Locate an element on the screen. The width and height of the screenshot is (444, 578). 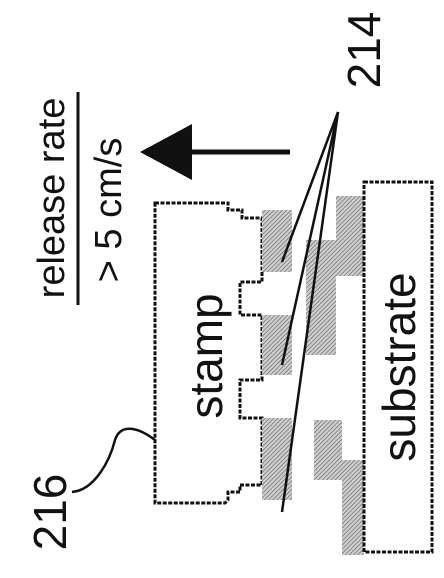
ink-on-substrate-top is located at coordinates (350, 236).